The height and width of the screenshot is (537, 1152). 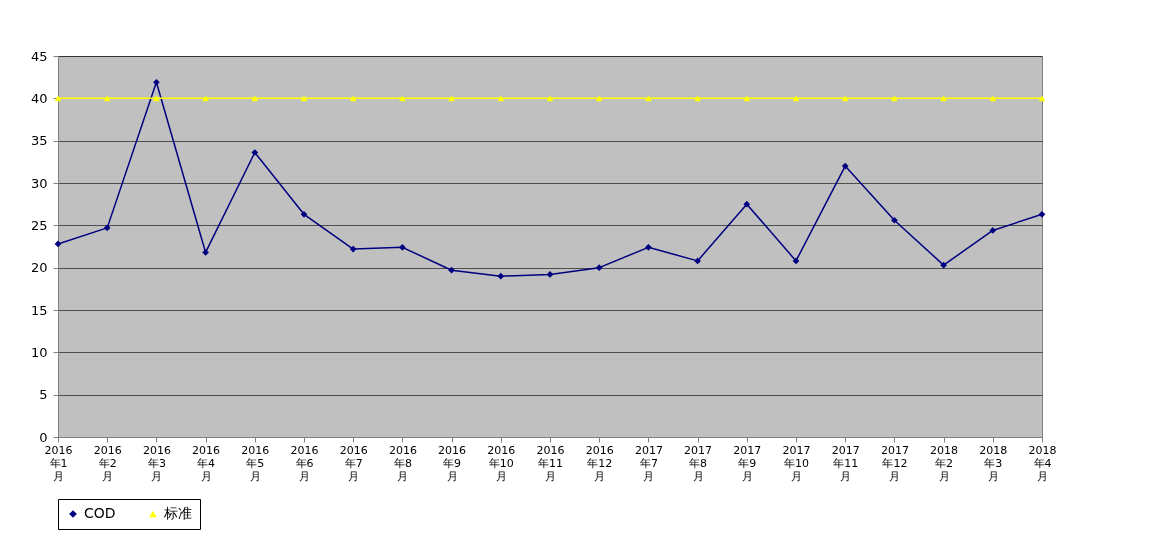 I want to click on y-tick-label: 15, so click(x=39, y=310).